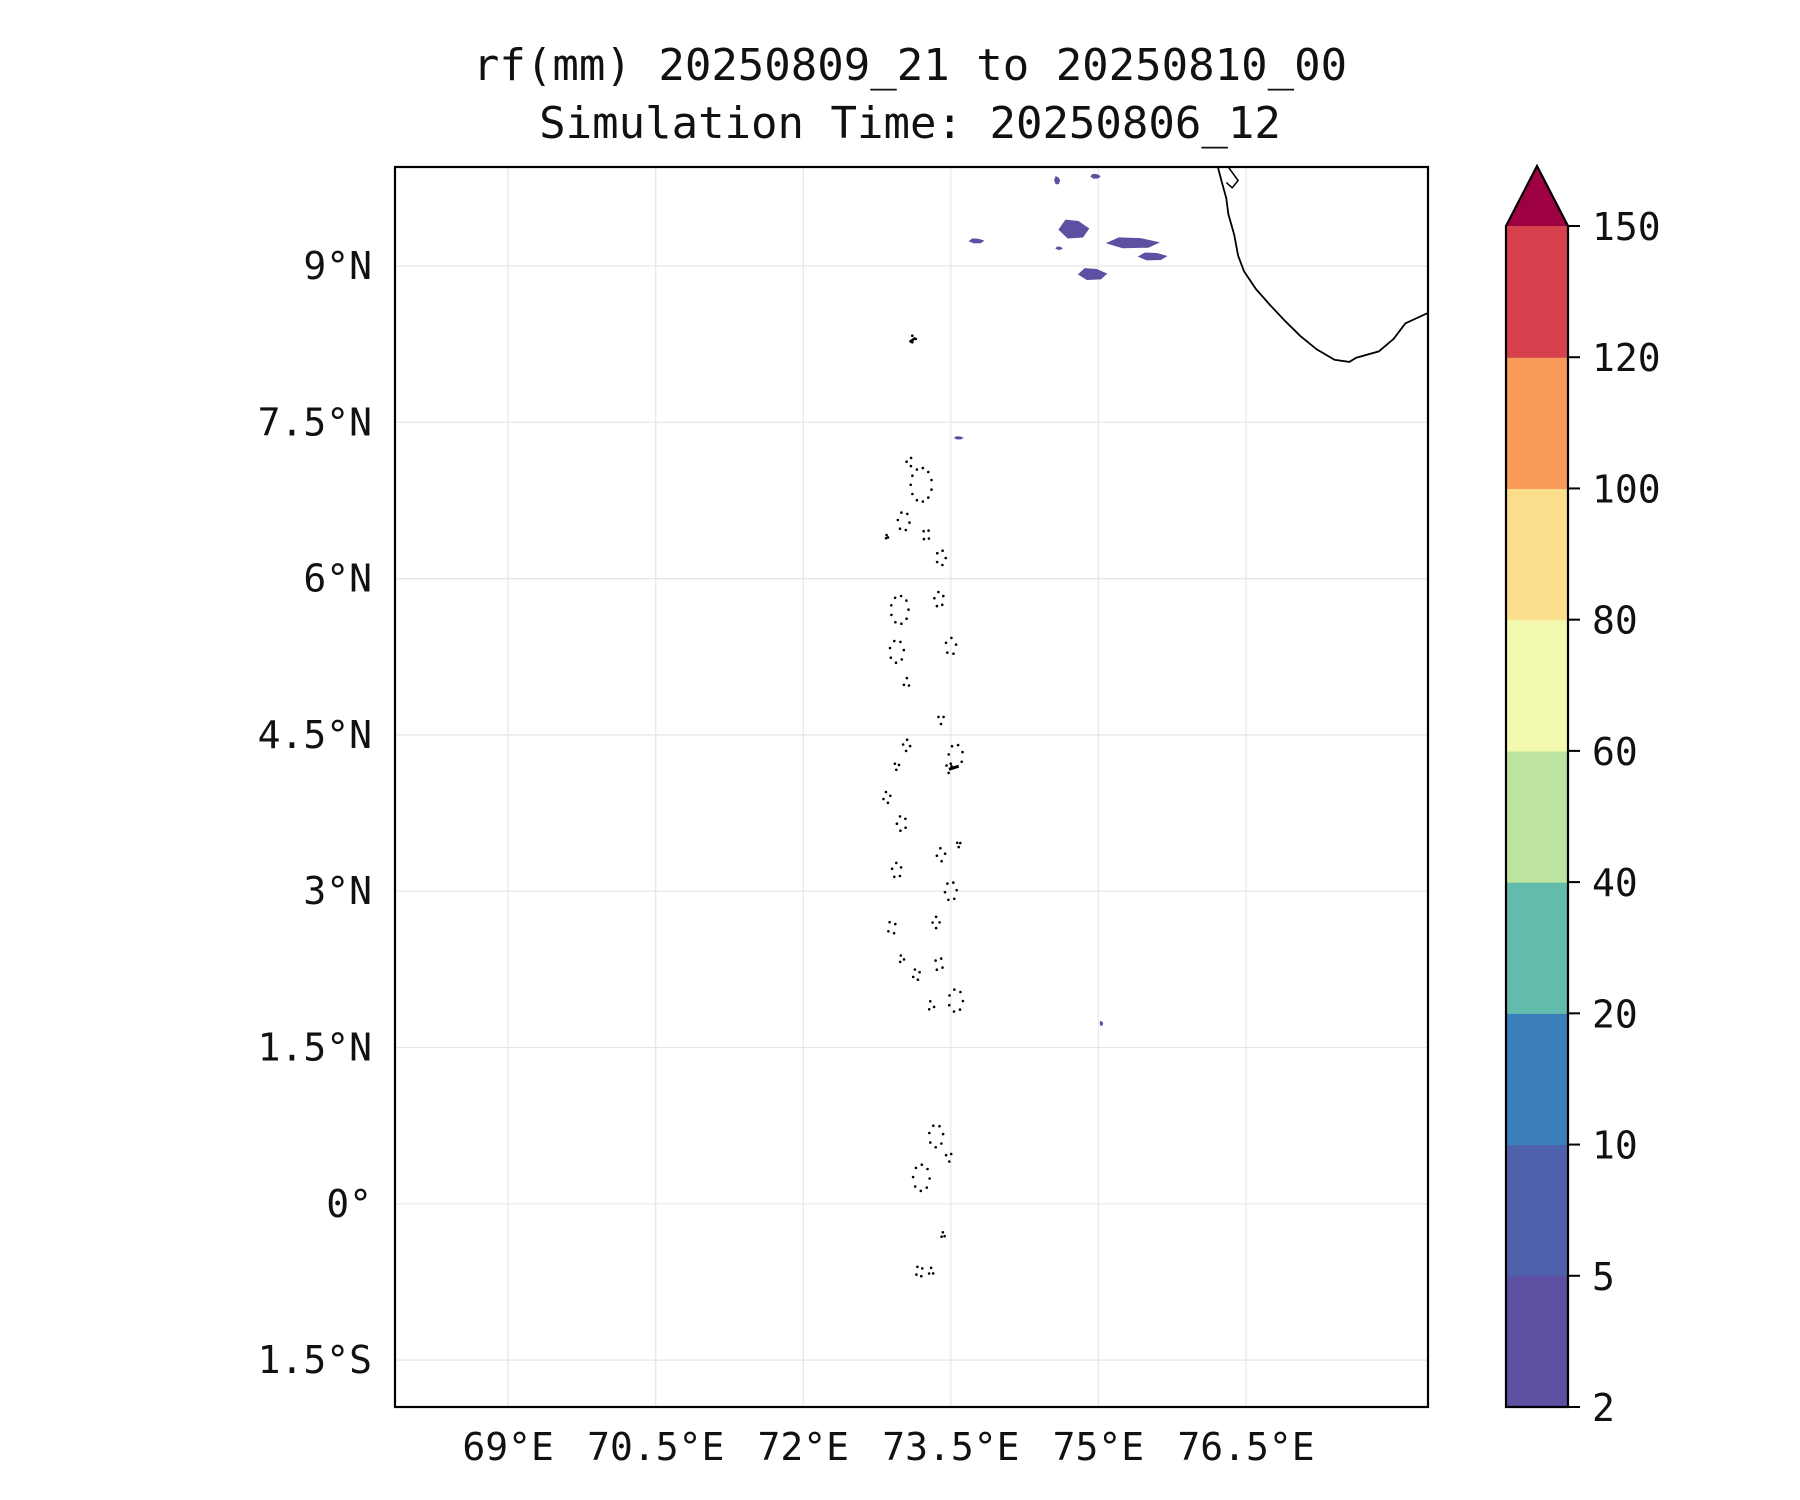  Describe the element at coordinates (1245, 1447) in the screenshot. I see `x-tick-label: 76.5°E` at that location.